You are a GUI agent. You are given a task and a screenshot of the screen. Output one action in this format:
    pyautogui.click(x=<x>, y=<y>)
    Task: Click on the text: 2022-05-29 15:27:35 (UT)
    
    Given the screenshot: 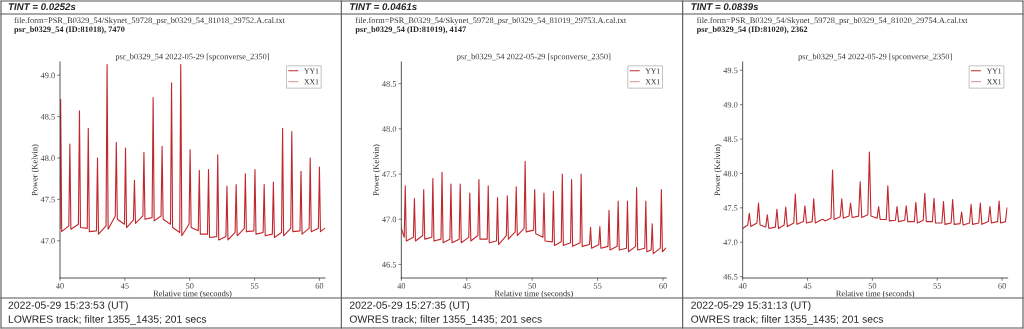 What is the action you would take?
    pyautogui.click(x=409, y=306)
    